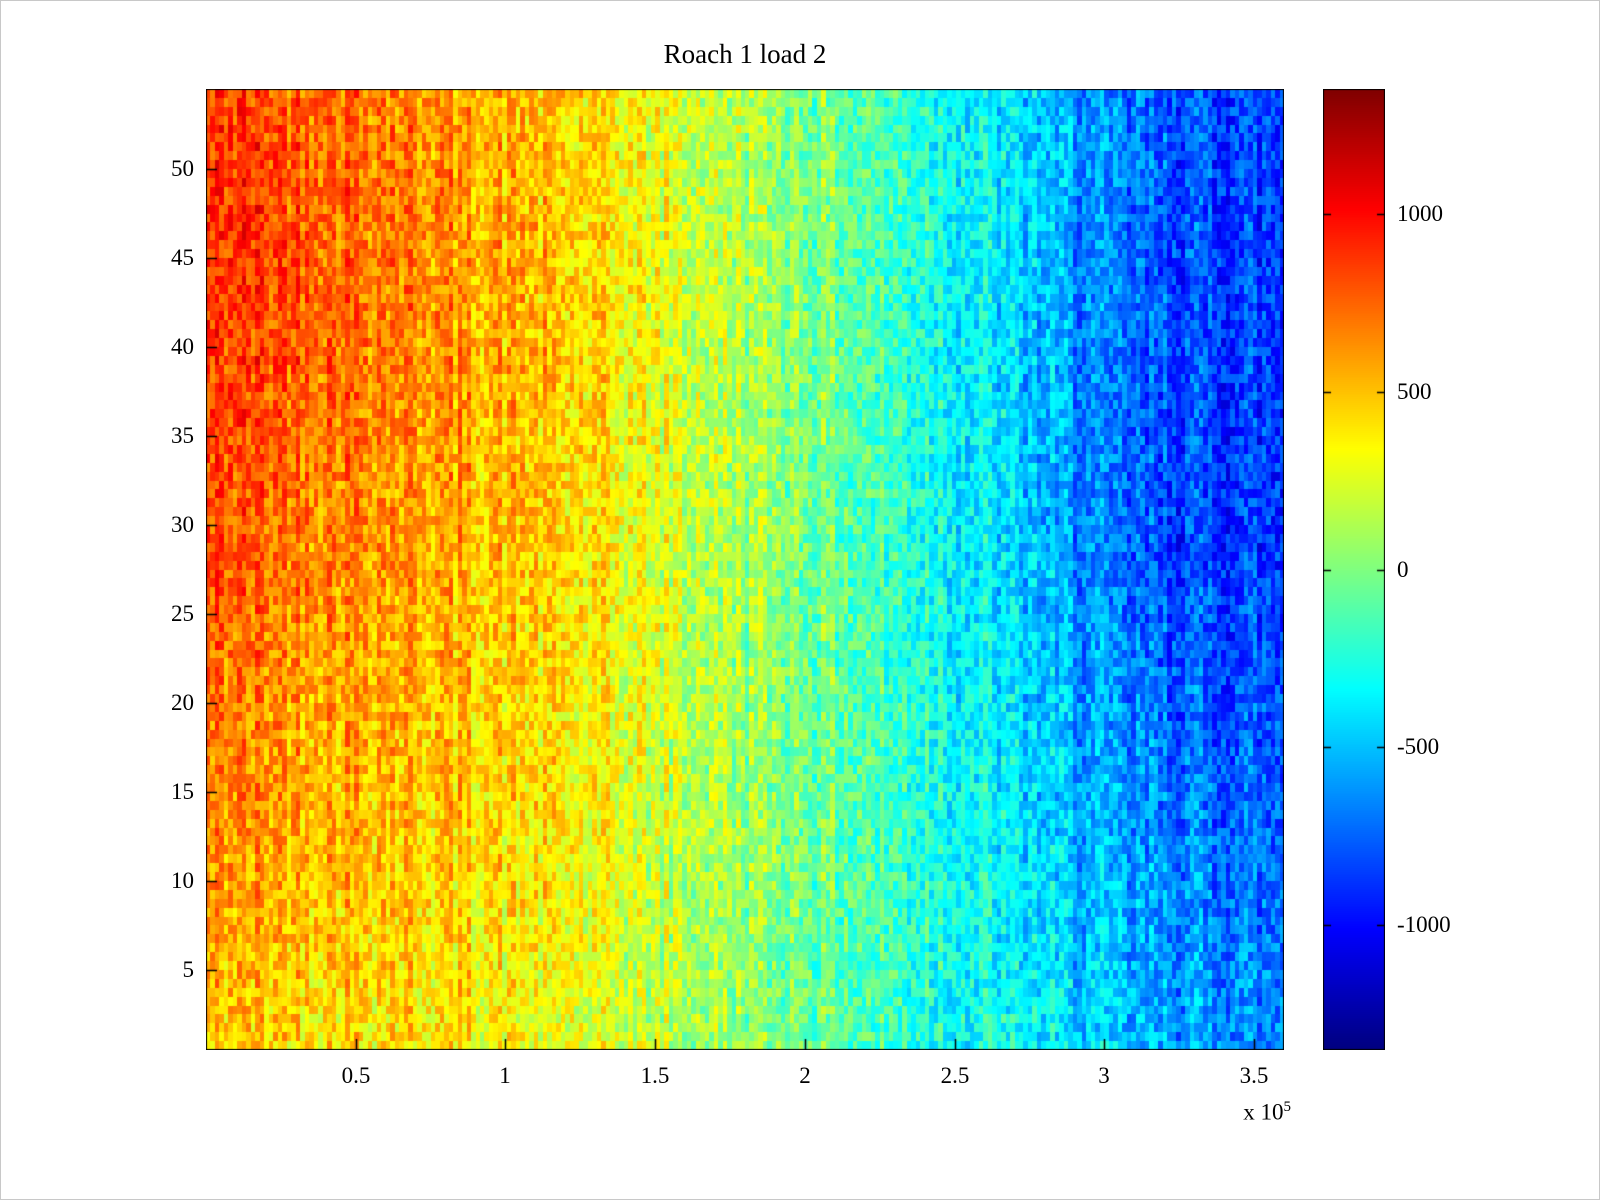  Describe the element at coordinates (655, 1075) in the screenshot. I see `x-tick-label: 1.5` at that location.